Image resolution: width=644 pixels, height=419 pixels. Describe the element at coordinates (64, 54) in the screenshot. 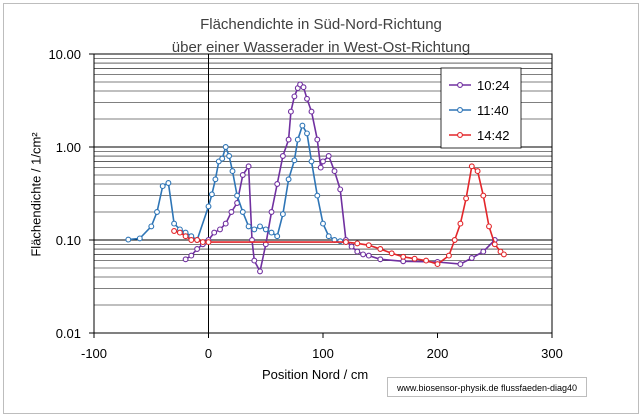

I see `y-tick-label: 10.00` at that location.